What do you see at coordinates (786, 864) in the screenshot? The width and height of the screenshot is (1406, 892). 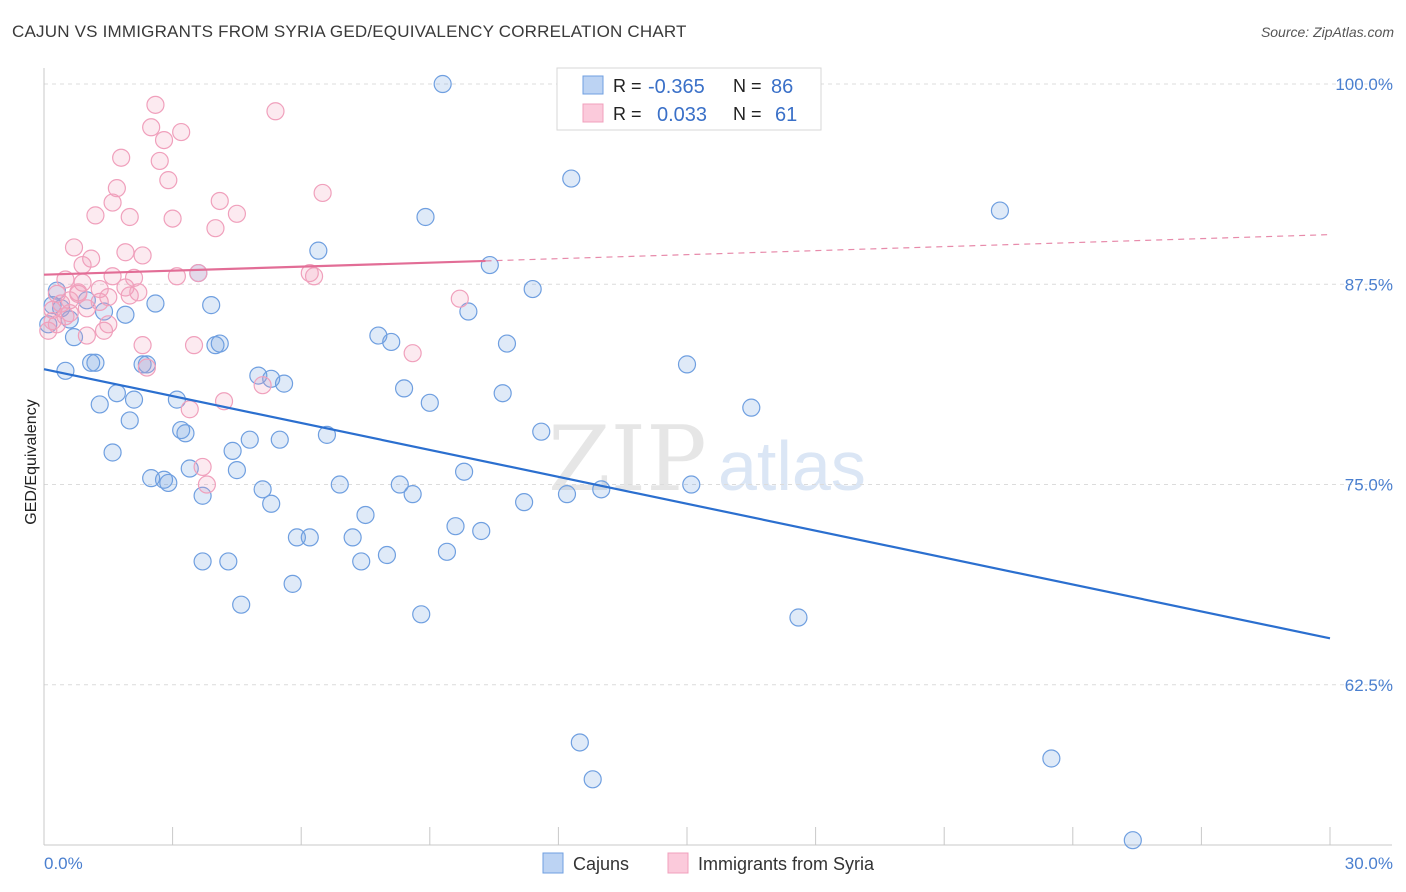 I see `legend-label-syria: Immigrants from Syria` at bounding box center [786, 864].